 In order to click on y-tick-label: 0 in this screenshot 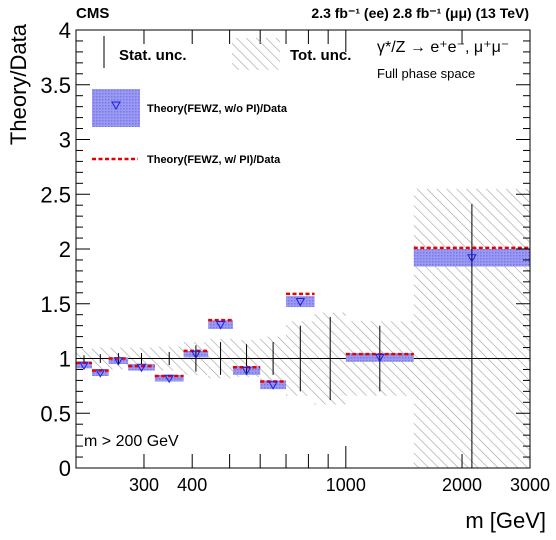, I will do `click(65, 468)`.